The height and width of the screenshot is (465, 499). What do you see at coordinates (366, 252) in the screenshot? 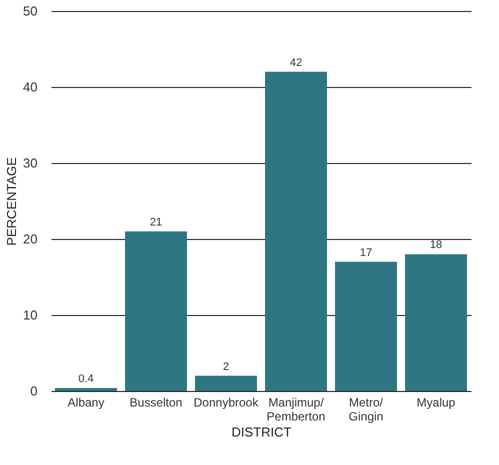
I see `data-label: 17` at bounding box center [366, 252].